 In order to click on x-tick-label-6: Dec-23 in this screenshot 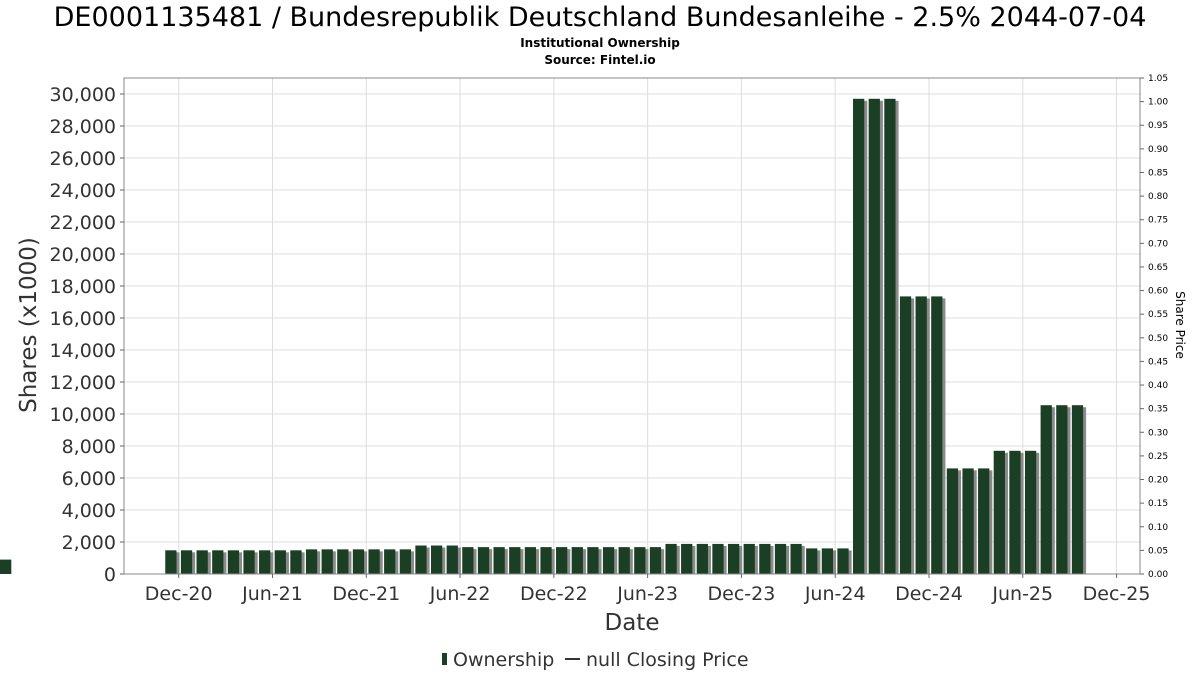, I will do `click(742, 594)`.